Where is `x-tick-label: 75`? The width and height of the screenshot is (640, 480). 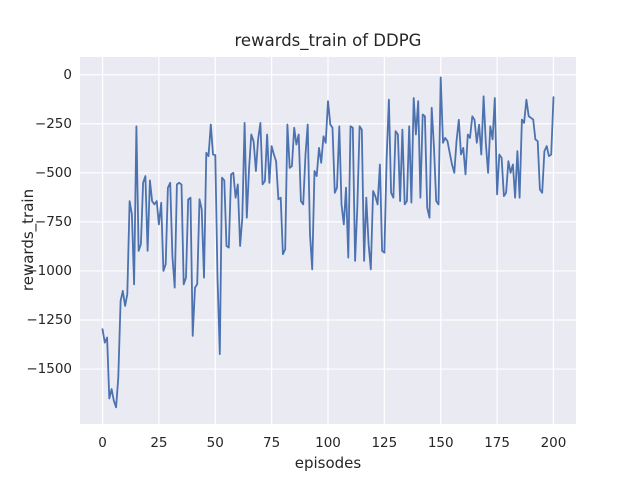
x-tick-label: 75 is located at coordinates (272, 443).